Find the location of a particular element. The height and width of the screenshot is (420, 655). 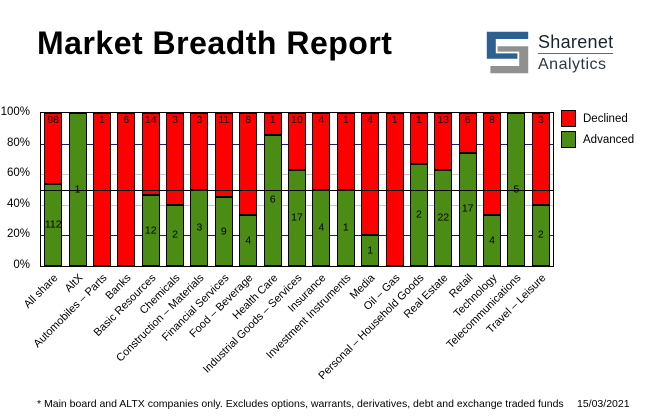

bar-value-advanced: 6 is located at coordinates (272, 199).